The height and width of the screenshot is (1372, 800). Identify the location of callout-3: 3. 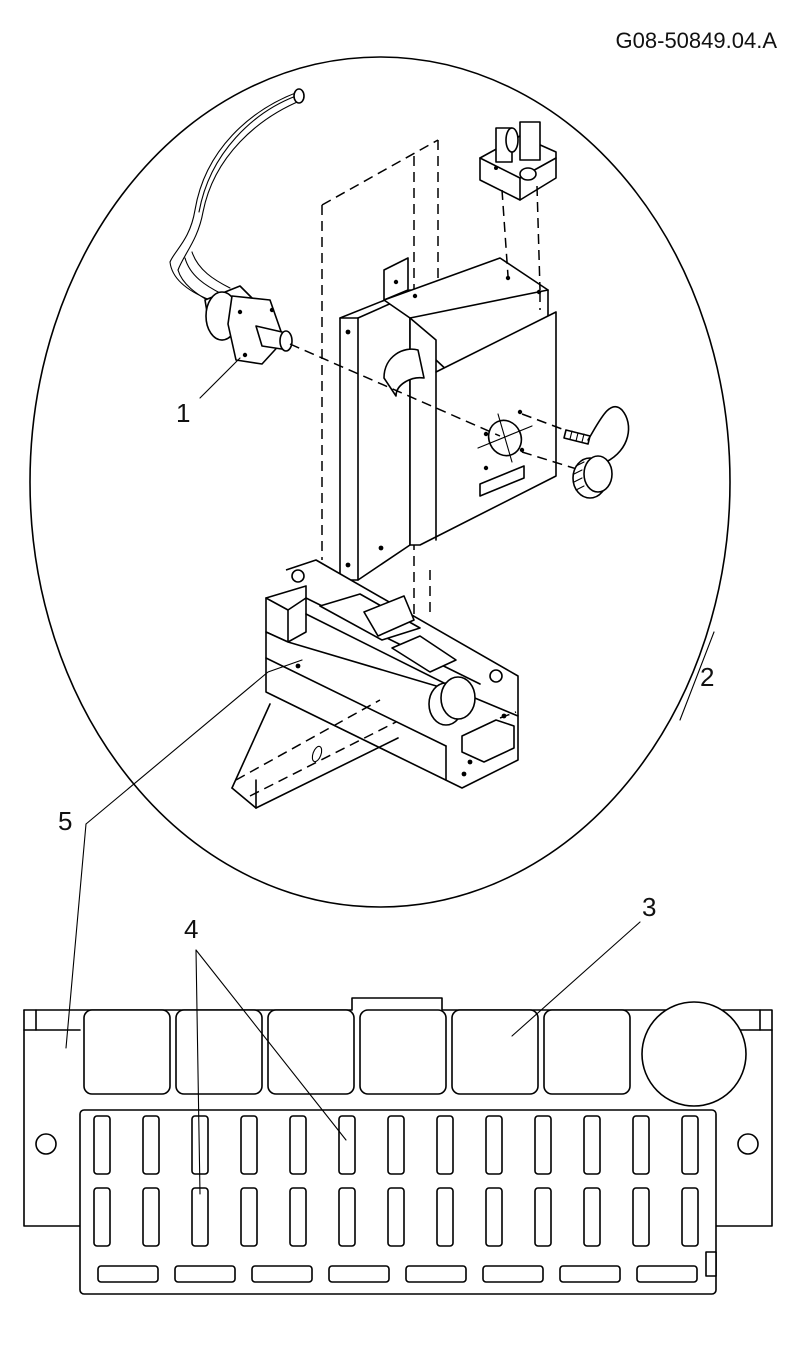
(649, 907).